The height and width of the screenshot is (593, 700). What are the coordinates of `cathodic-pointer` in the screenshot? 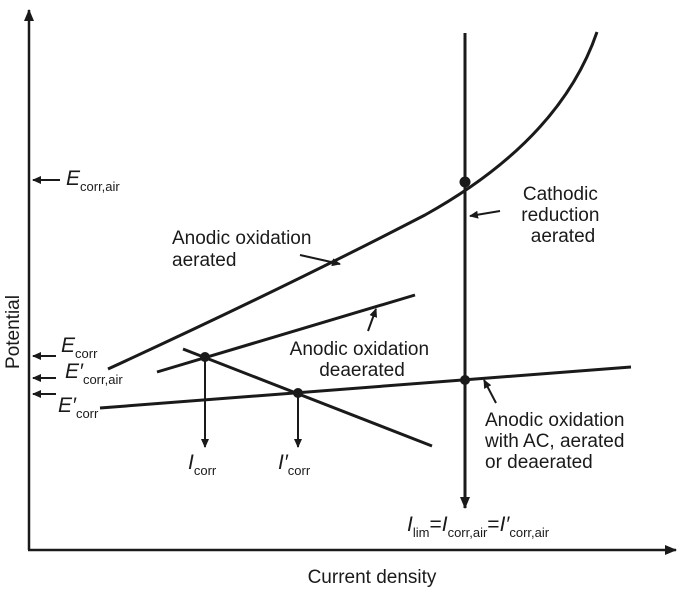 It's located at (485, 214).